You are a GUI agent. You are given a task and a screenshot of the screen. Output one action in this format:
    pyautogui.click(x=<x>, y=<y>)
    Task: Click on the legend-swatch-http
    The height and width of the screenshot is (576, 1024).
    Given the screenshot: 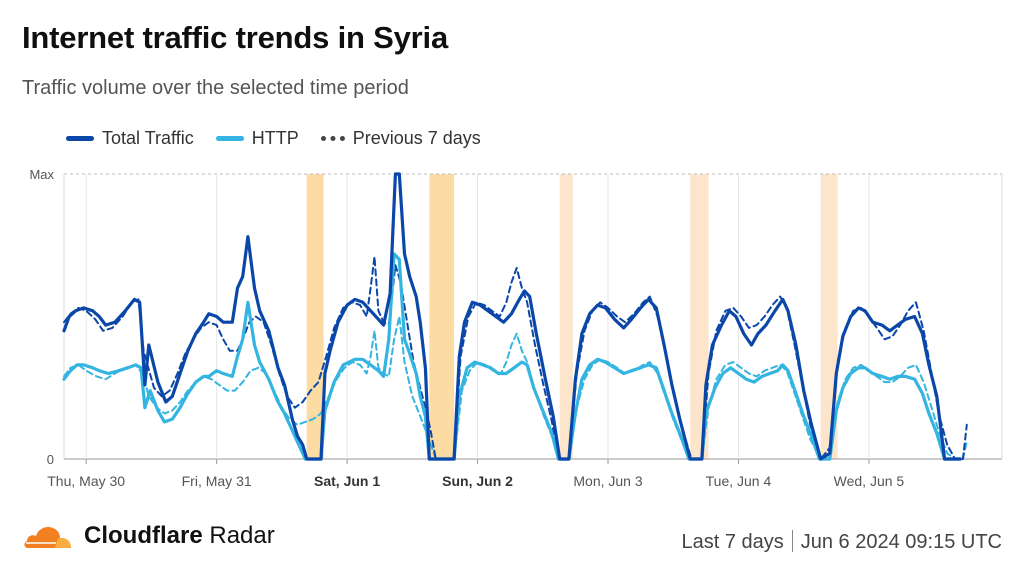 What is the action you would take?
    pyautogui.click(x=229, y=138)
    